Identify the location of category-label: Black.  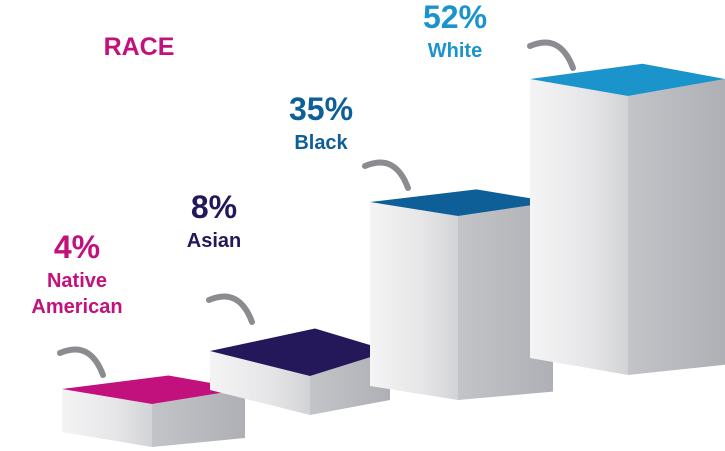
(321, 143).